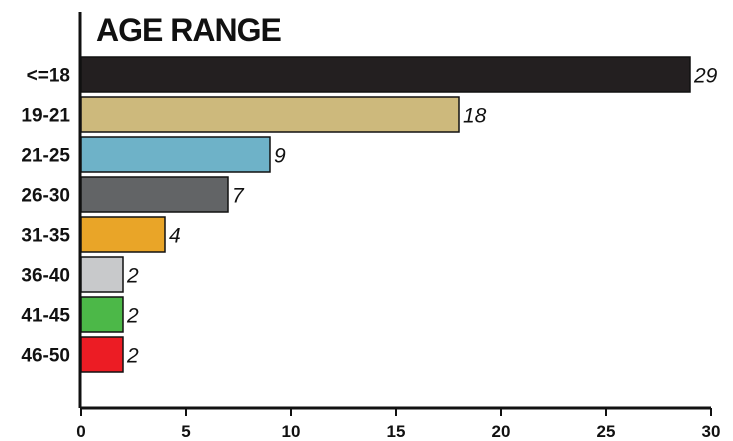 The image size is (733, 441). I want to click on x-ticks-group: 0 5 10 15 20 25 30, so click(398, 424).